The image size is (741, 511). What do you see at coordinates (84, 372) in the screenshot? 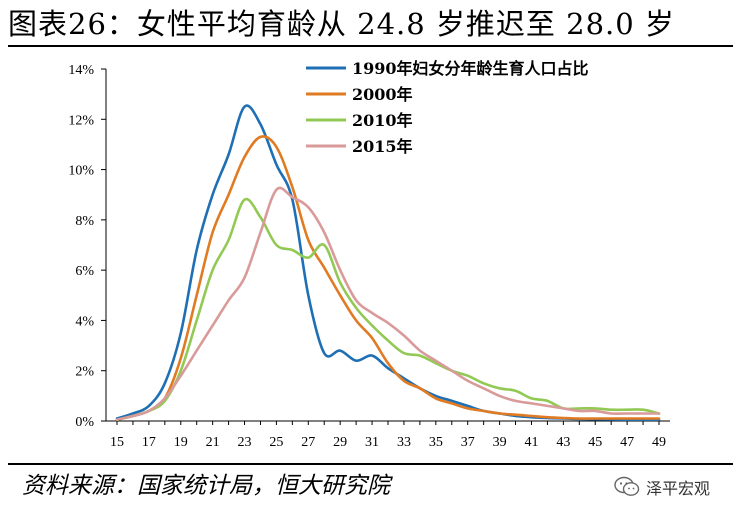
I see `y-tick-label: 2%` at bounding box center [84, 372].